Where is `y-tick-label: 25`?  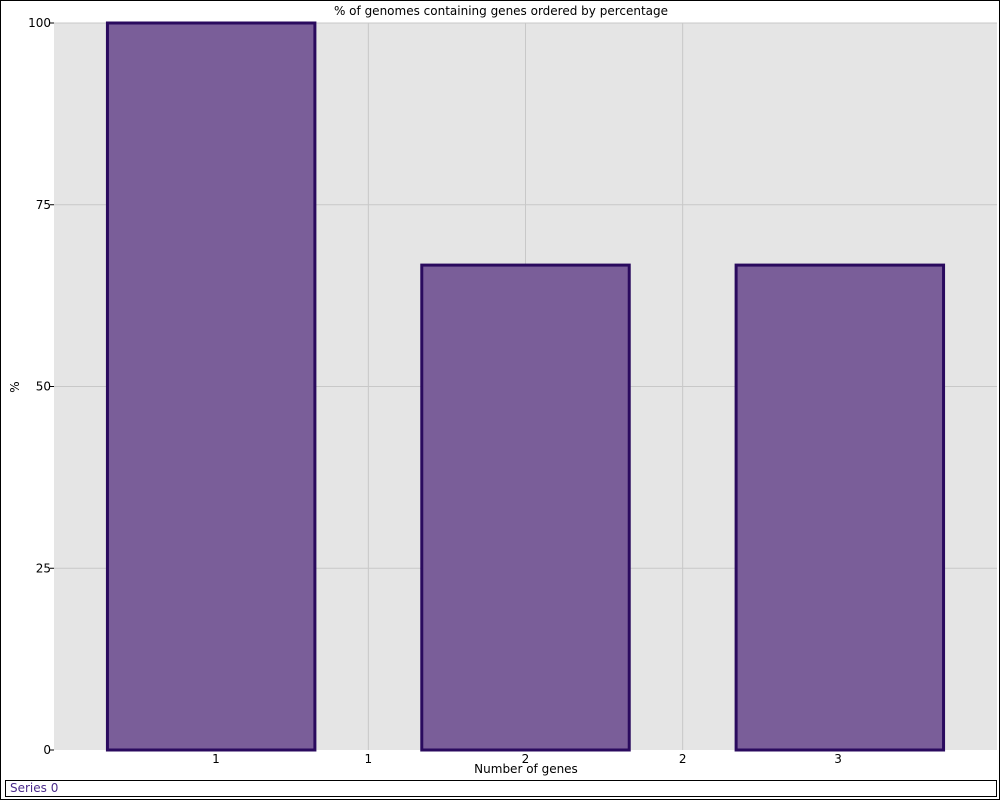 y-tick-label: 25 is located at coordinates (43, 568).